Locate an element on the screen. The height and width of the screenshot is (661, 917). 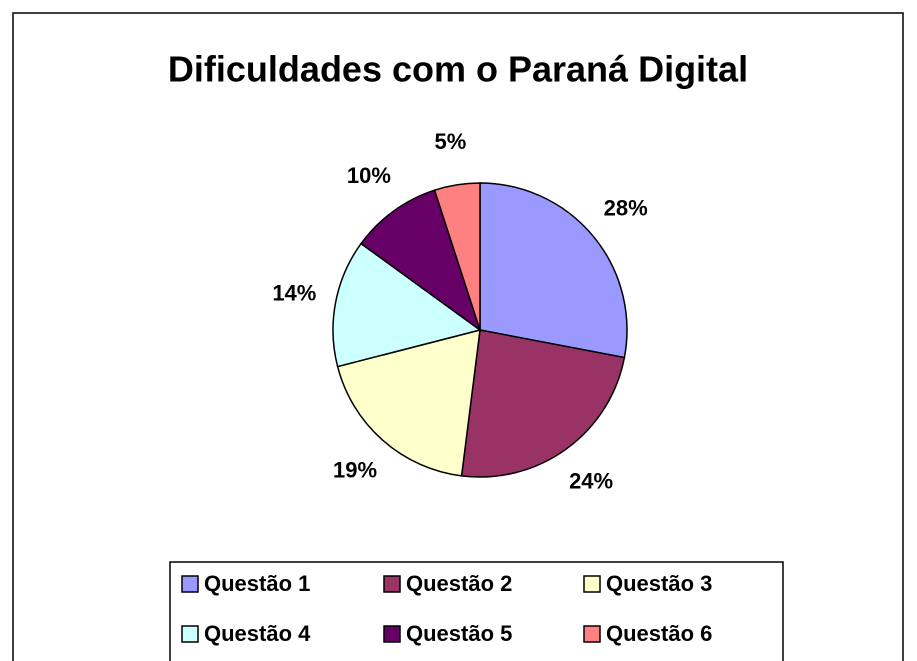
legend-box is located at coordinates (476, 611).